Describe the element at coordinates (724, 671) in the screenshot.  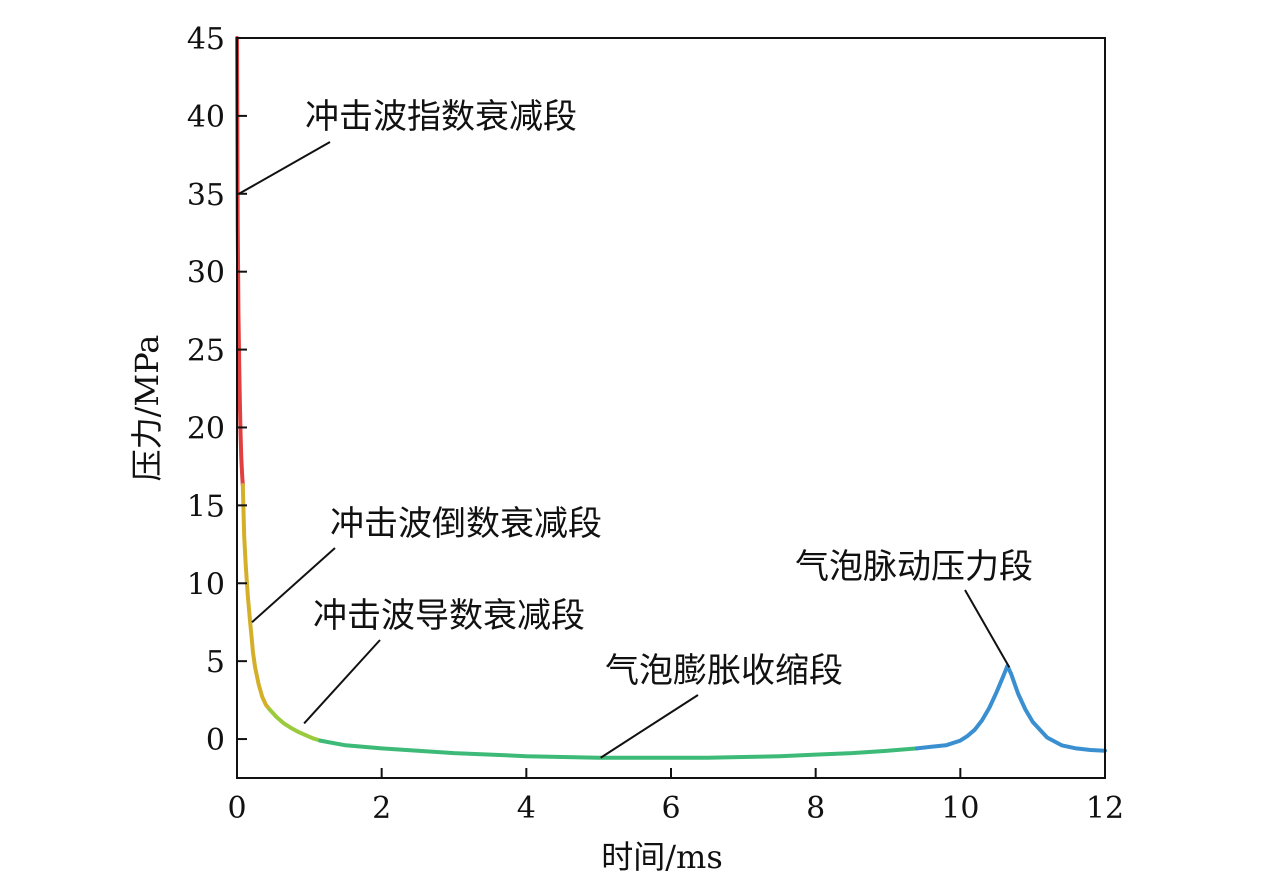
I see `annotation-label: 气泡膨胀收缩段` at that location.